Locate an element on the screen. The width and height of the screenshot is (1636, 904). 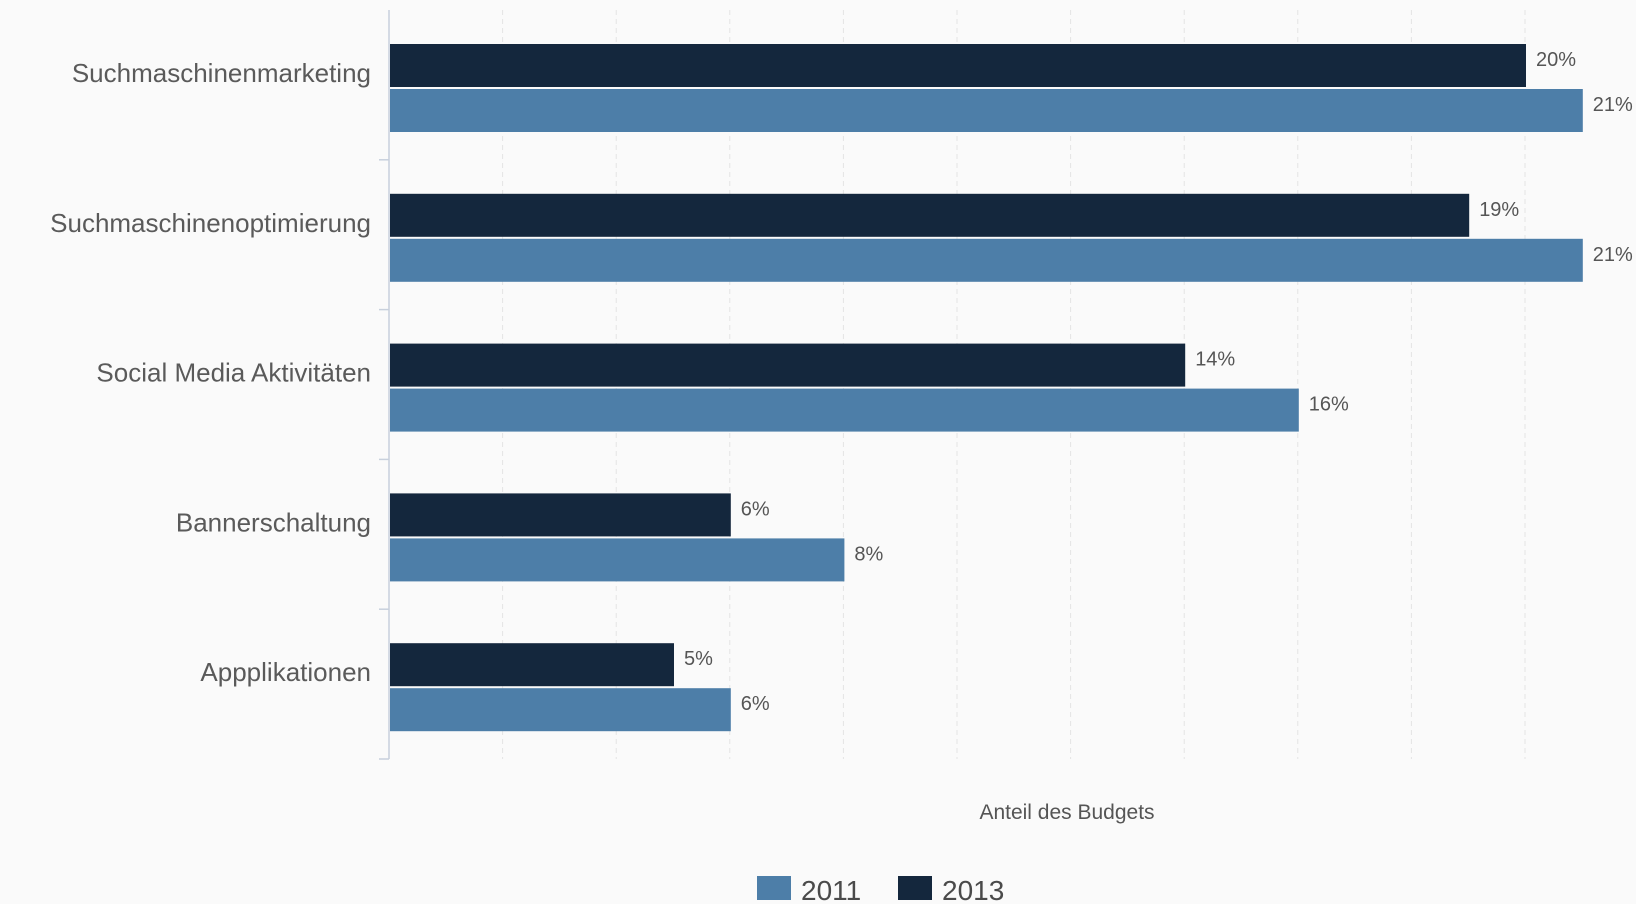
value-label: 19% is located at coordinates (1499, 210).